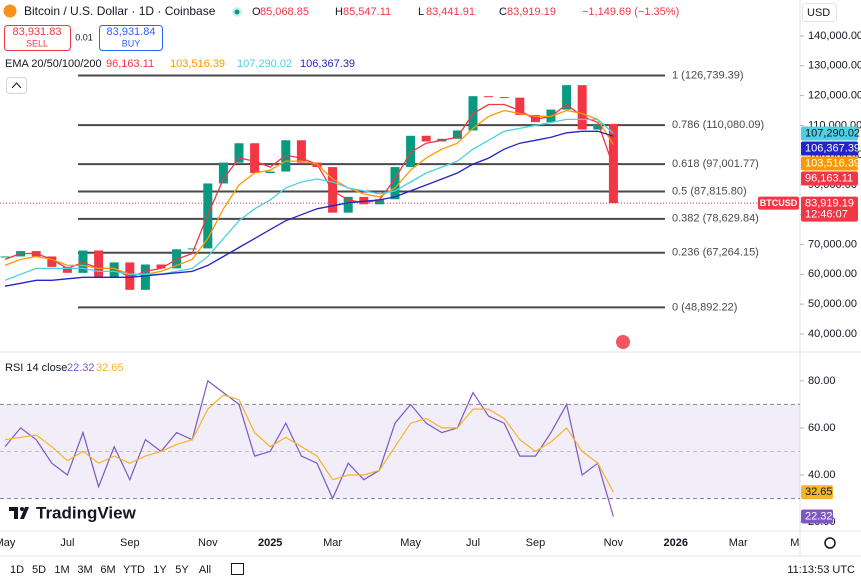 The image size is (861, 581). I want to click on bottom-toolbar: 1D 5D 1M 3M 6M YTD 1Y 5Y All, so click(110, 570).